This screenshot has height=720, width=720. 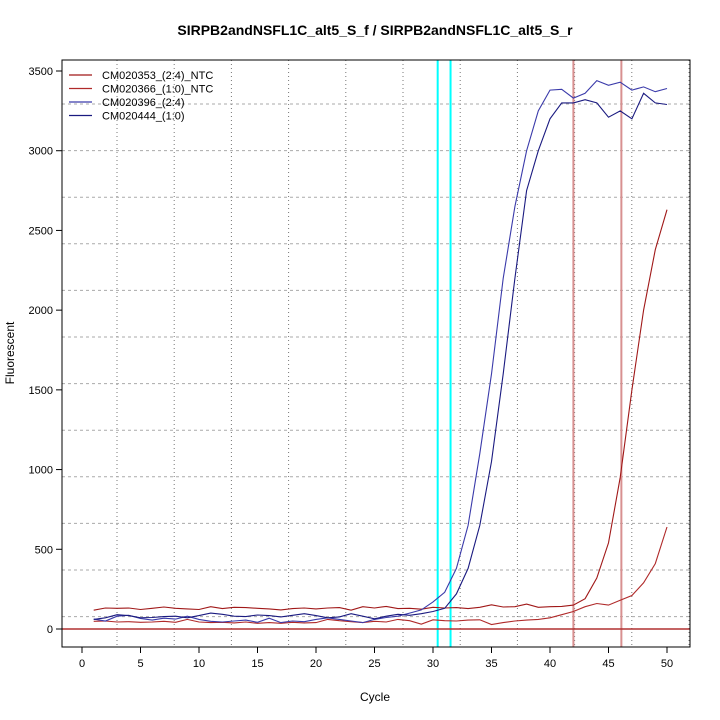 What do you see at coordinates (41, 152) in the screenshot?
I see `y-tick-label: 3000` at bounding box center [41, 152].